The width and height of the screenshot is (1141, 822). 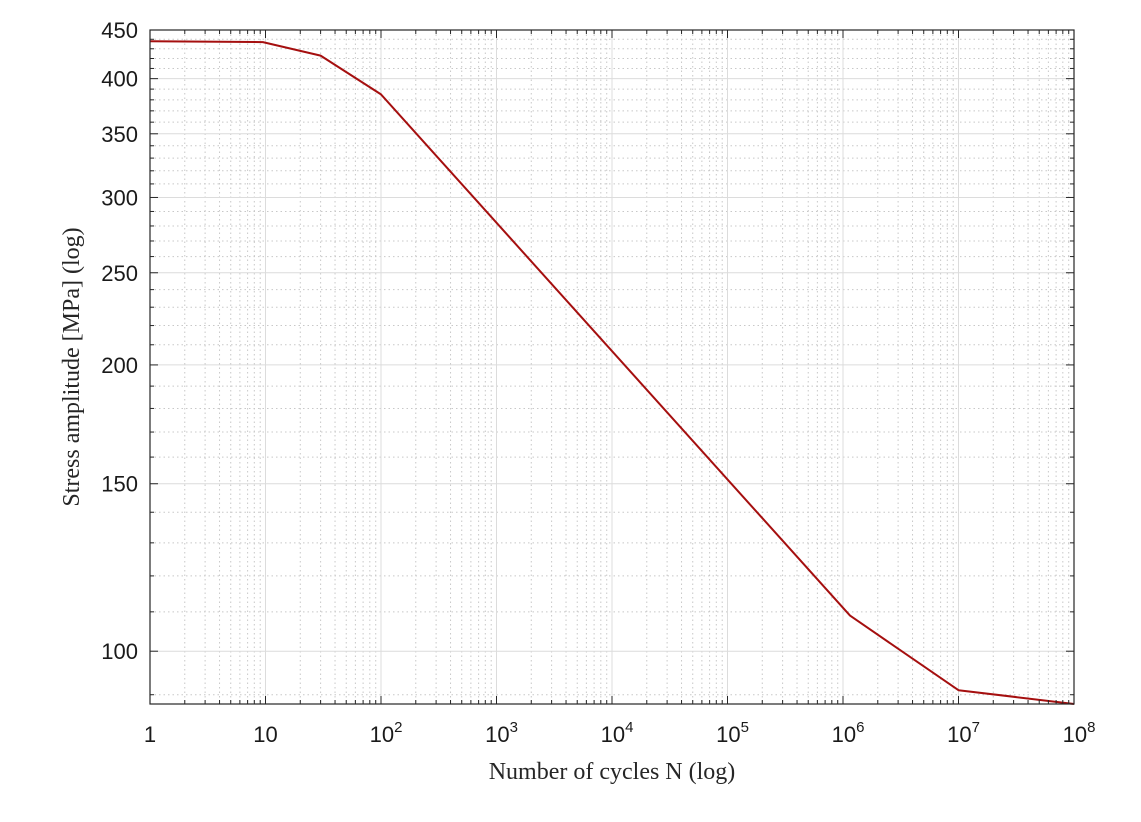 What do you see at coordinates (514, 727) in the screenshot?
I see `x-tick-exponent: 3` at bounding box center [514, 727].